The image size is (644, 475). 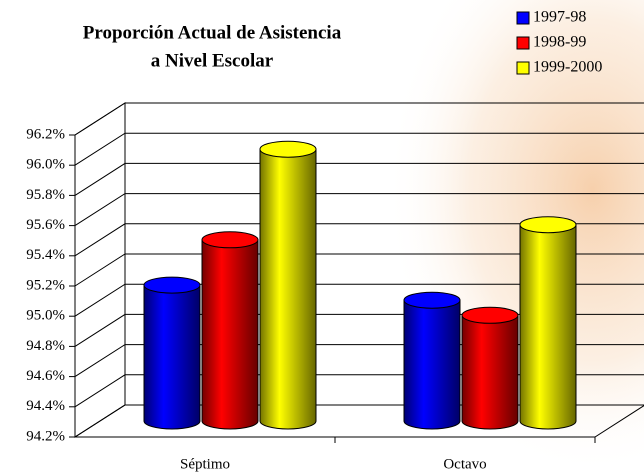 I want to click on legend-label: 1998-99, so click(x=559, y=42).